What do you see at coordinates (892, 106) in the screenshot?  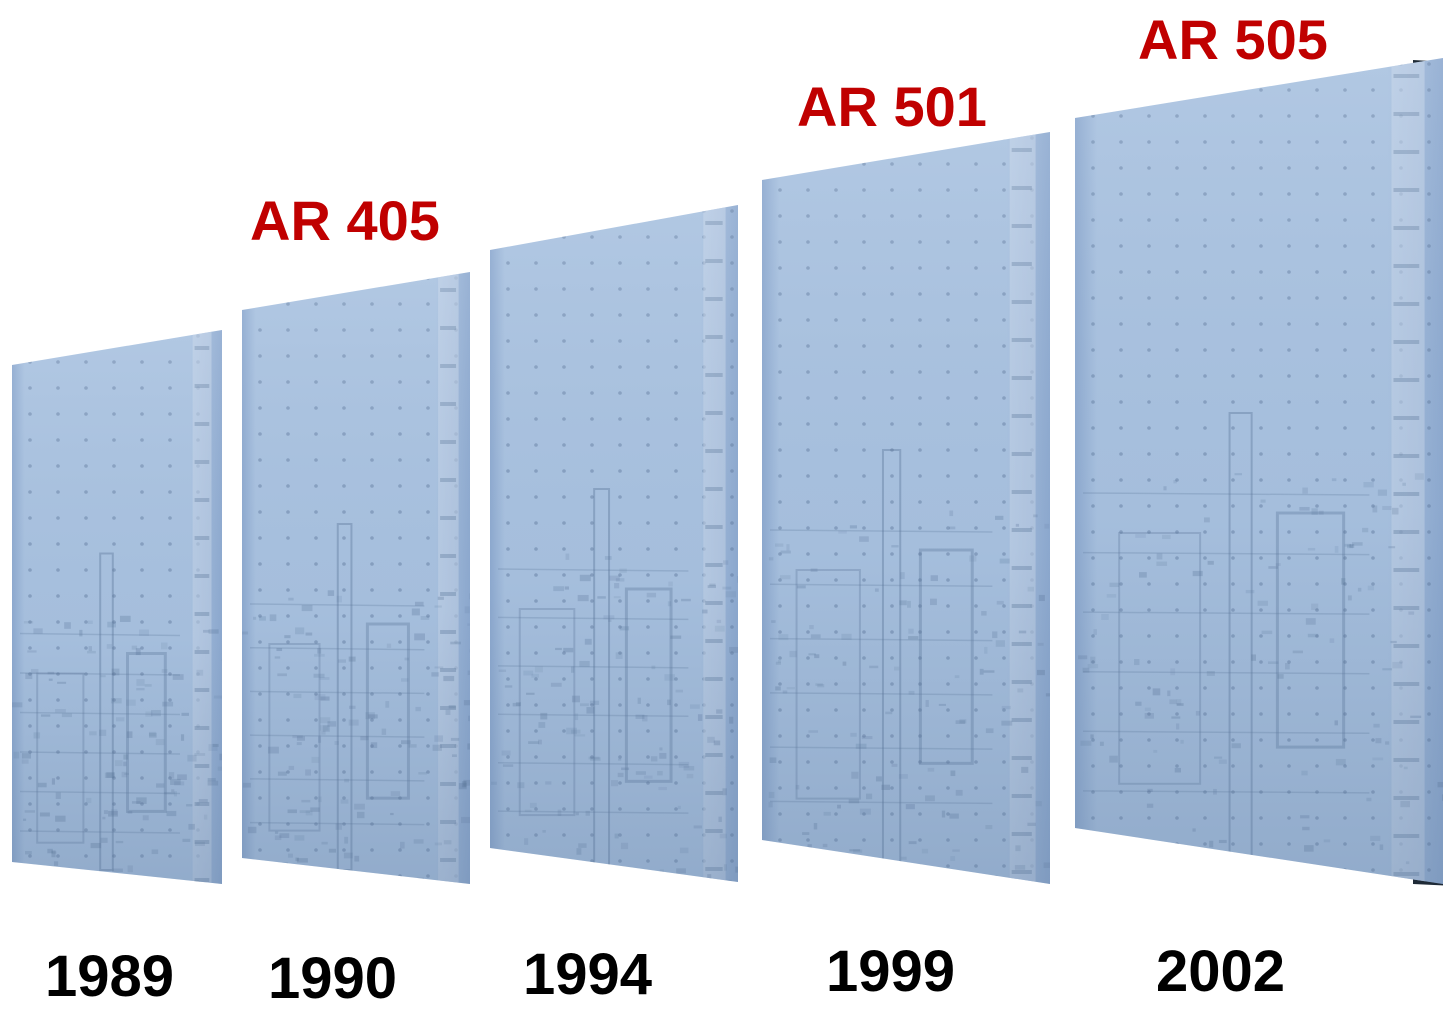 I see `model-label: AR 501` at bounding box center [892, 106].